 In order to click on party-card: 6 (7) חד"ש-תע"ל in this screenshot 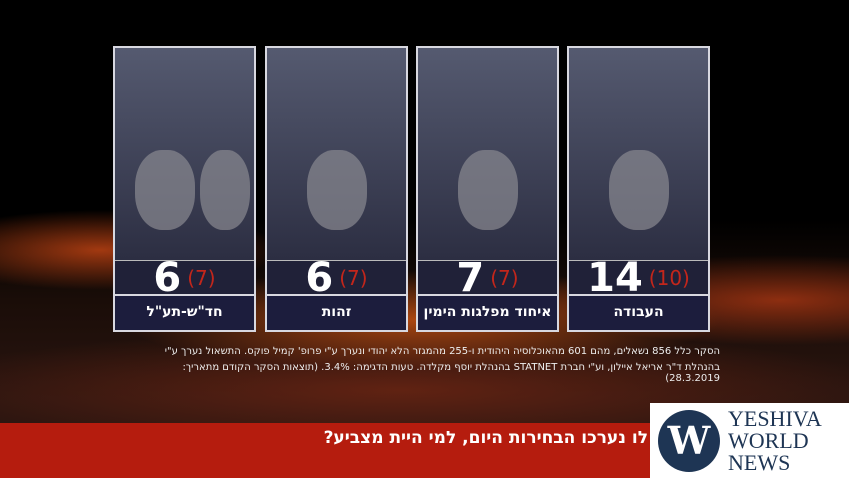, I will do `click(184, 189)`.